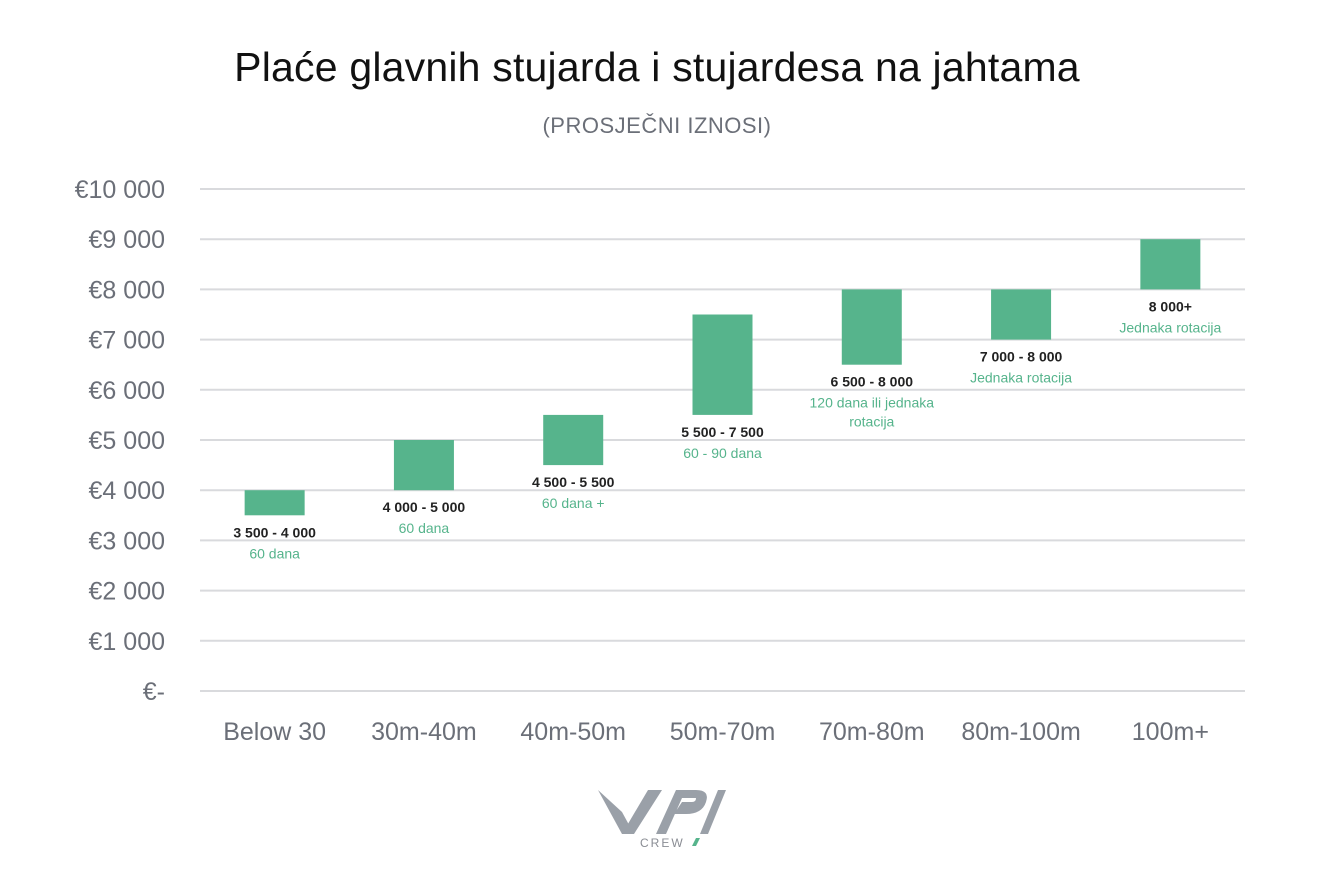 The height and width of the screenshot is (880, 1320). What do you see at coordinates (274, 732) in the screenshot?
I see `x-tick-label: Below 30` at bounding box center [274, 732].